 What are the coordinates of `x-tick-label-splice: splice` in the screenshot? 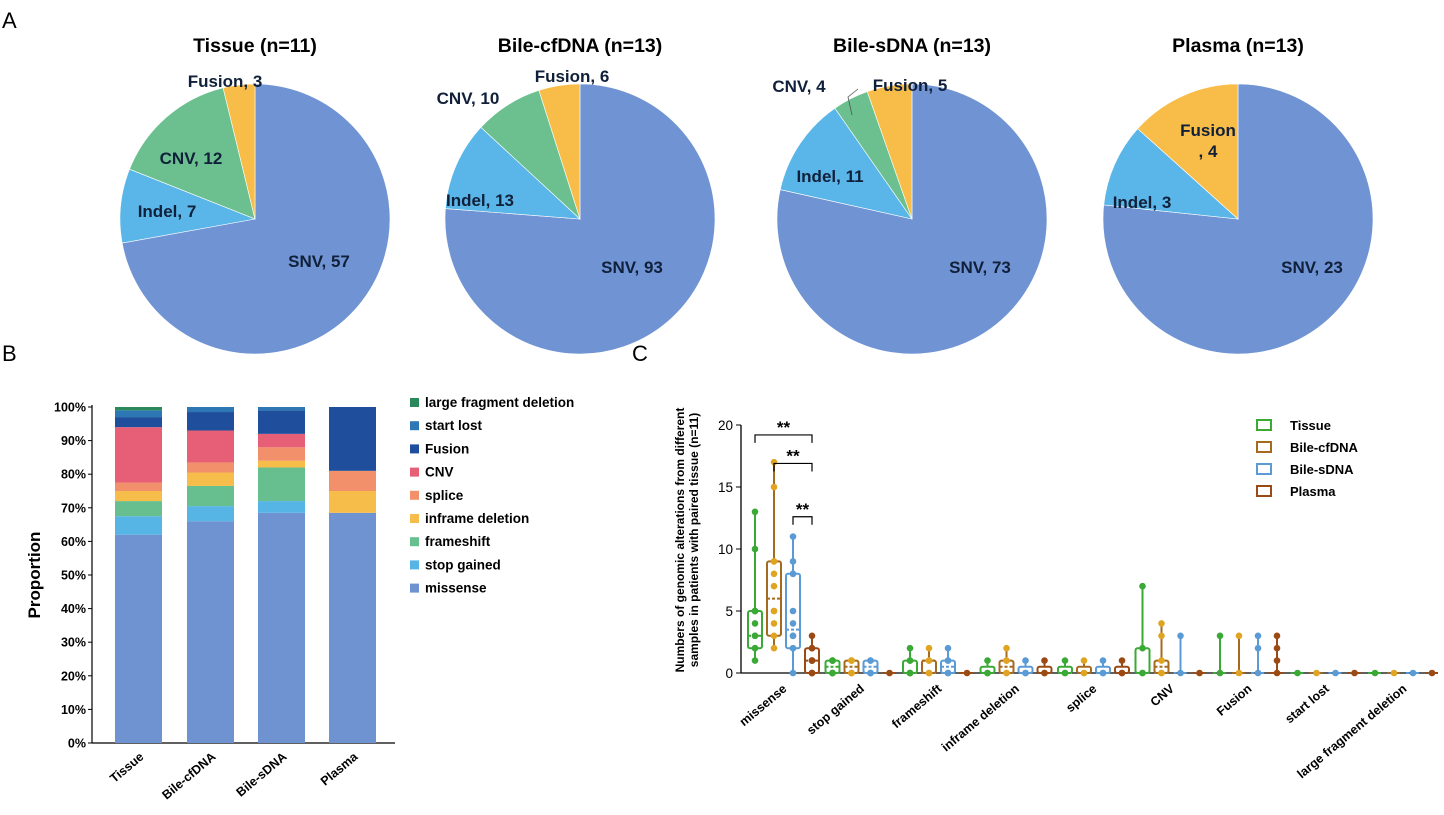 It's located at (1081, 699).